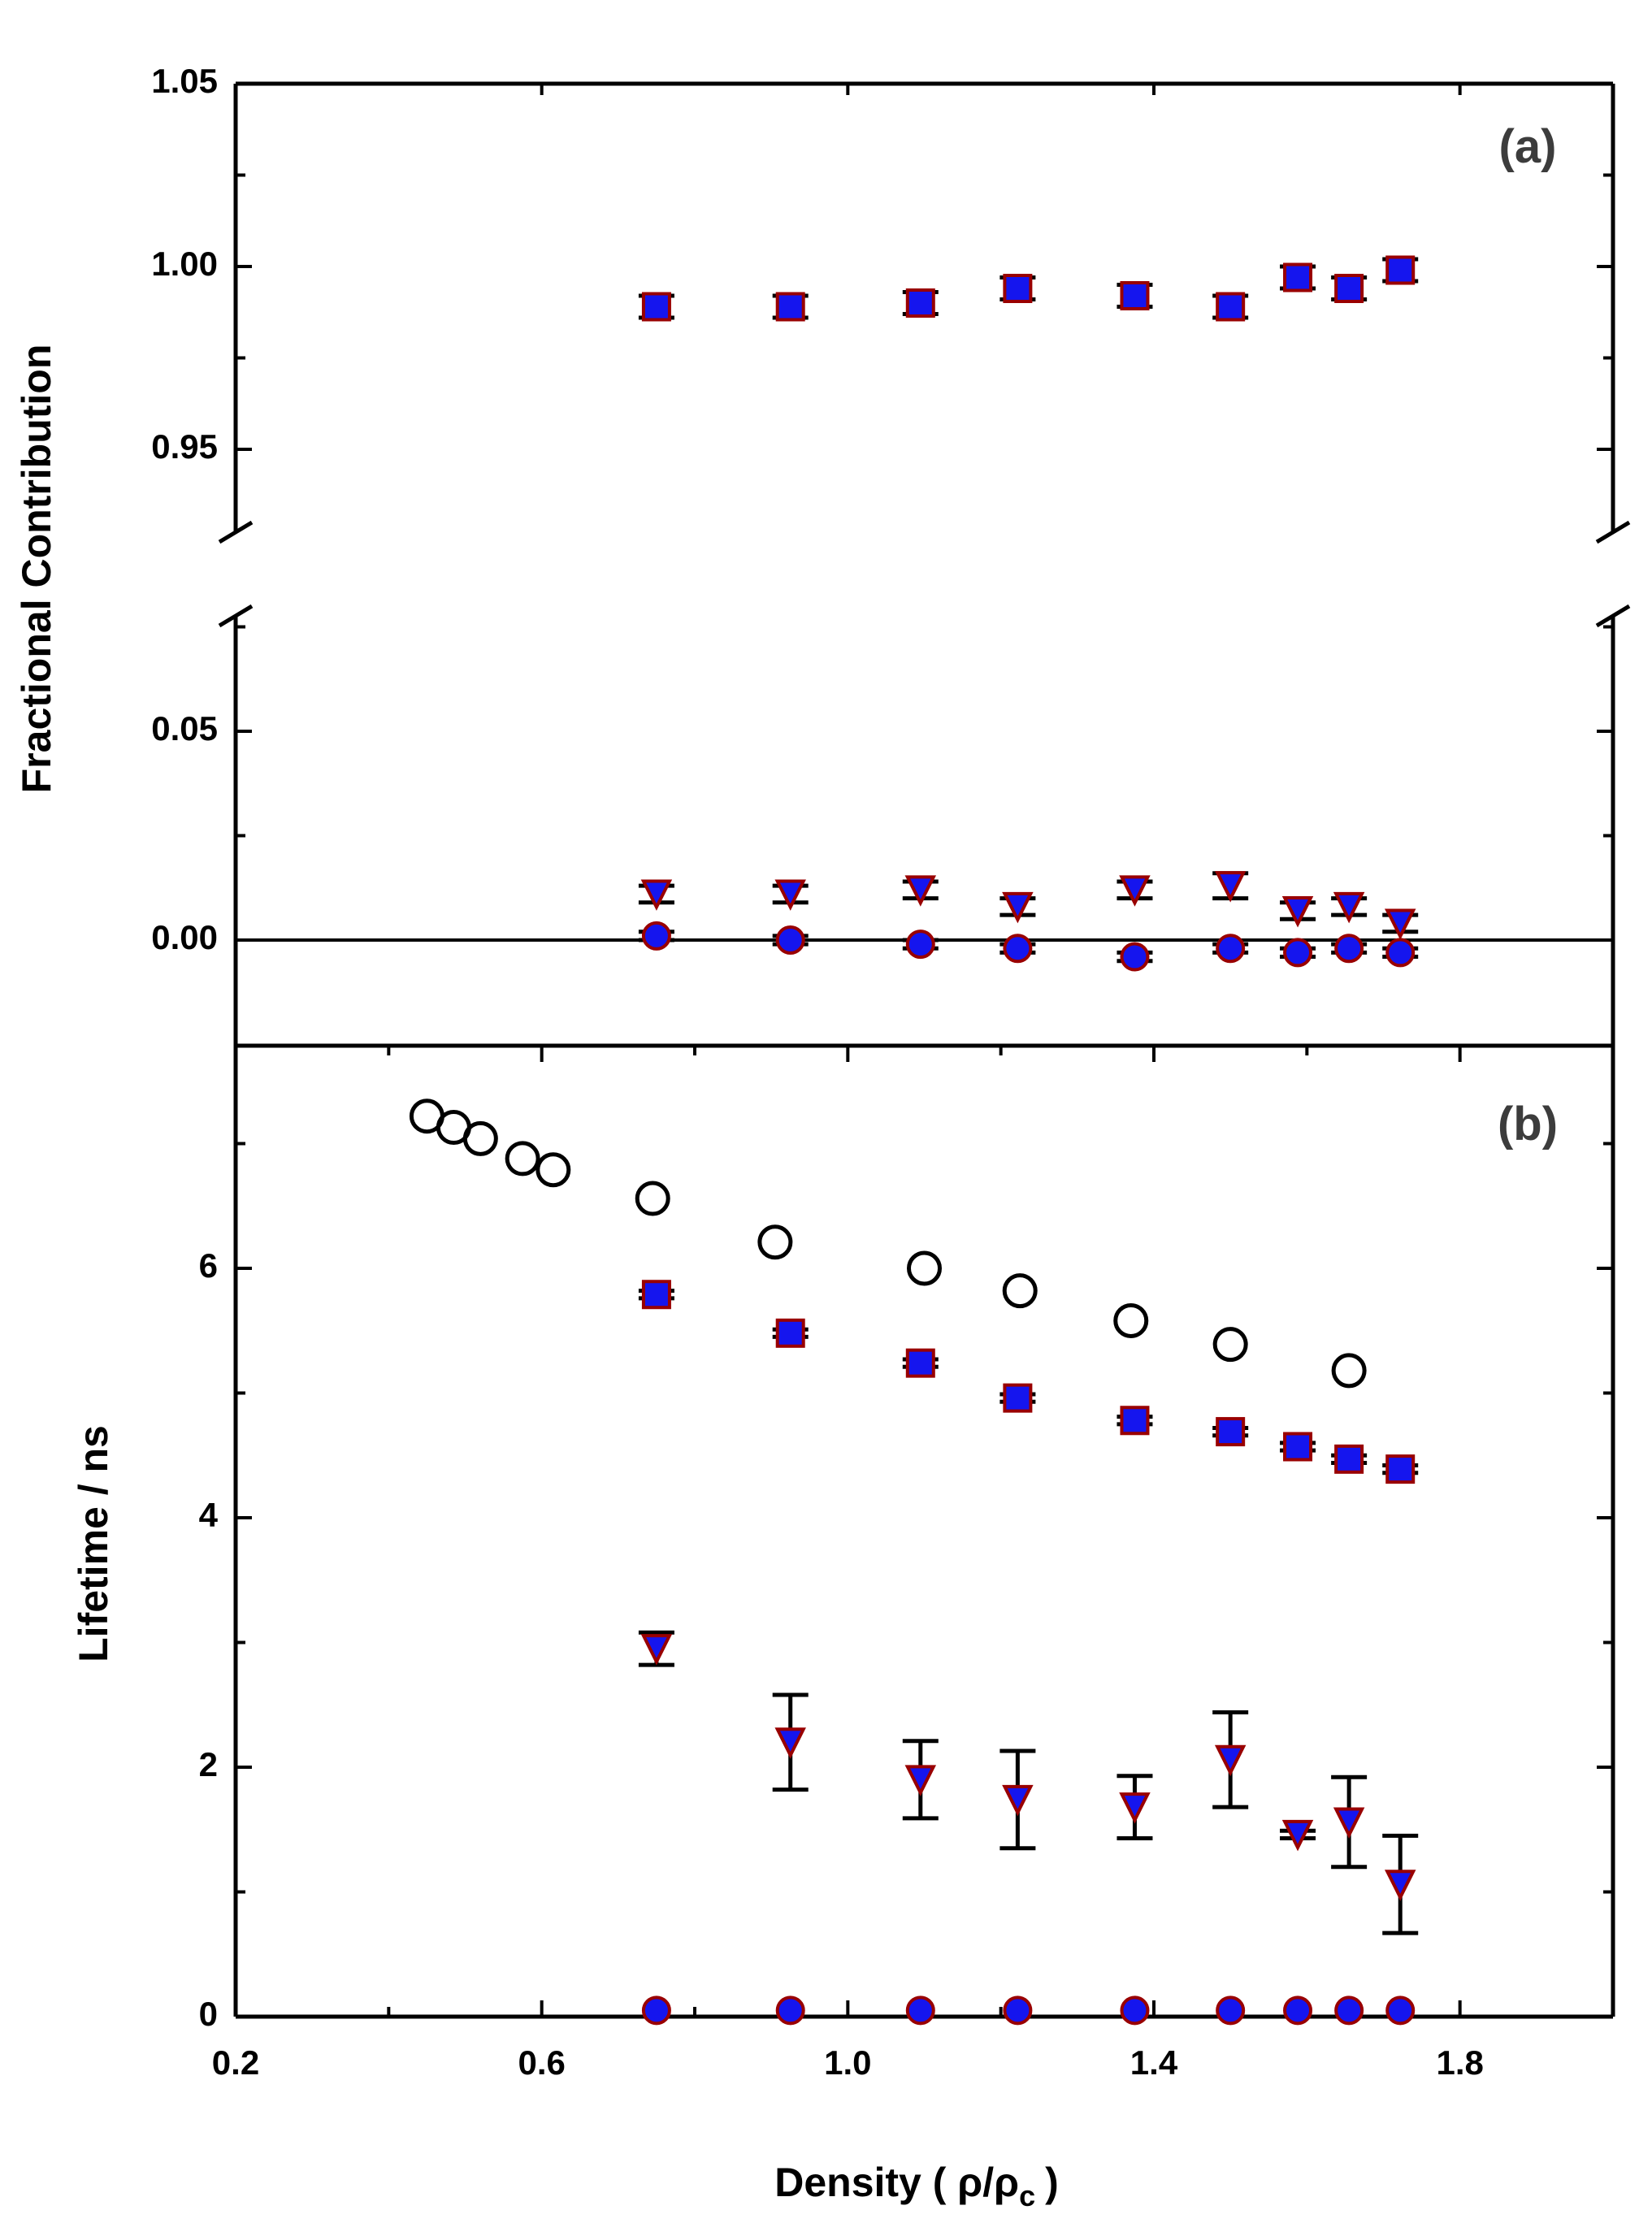 The height and width of the screenshot is (2223, 1652). I want to click on x-axis-title-subscript: c, so click(1027, 2195).